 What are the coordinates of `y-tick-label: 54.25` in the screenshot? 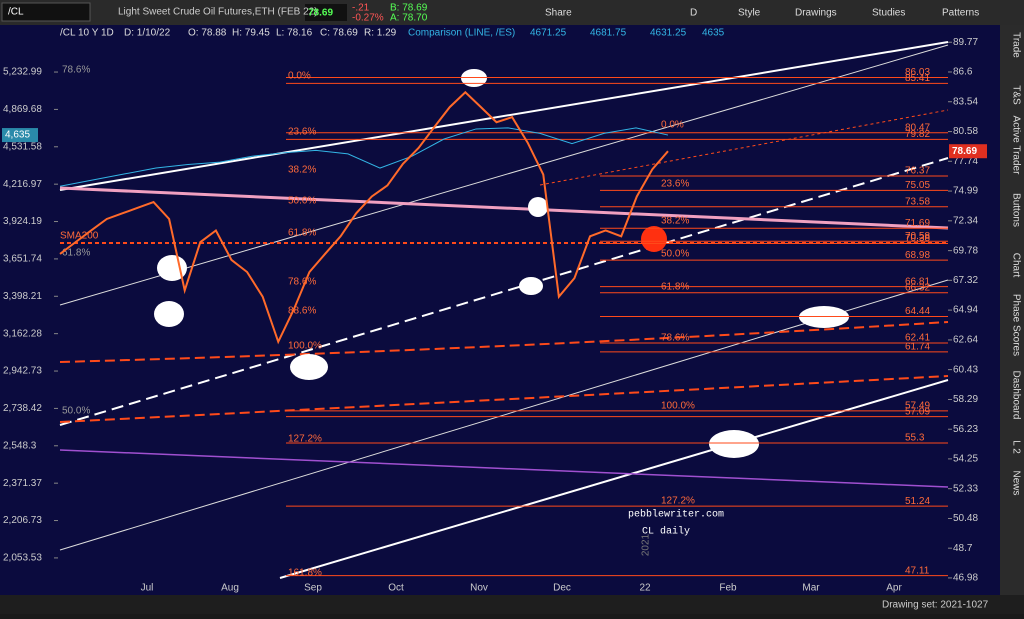 It's located at (965, 459).